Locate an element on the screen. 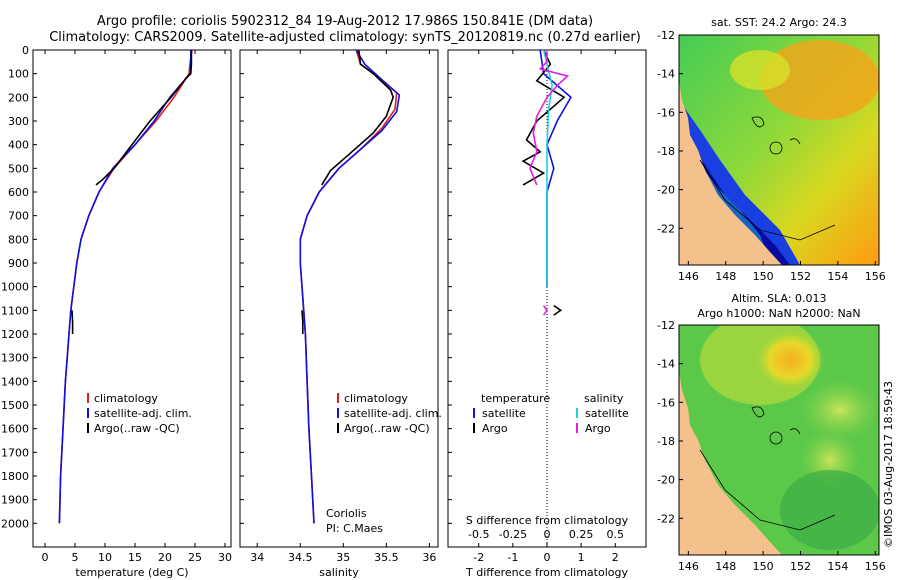  sst-map: 146 148 150 152 154 156 -12 -14 -16 -18 -20 -22 is located at coordinates (771, 156).